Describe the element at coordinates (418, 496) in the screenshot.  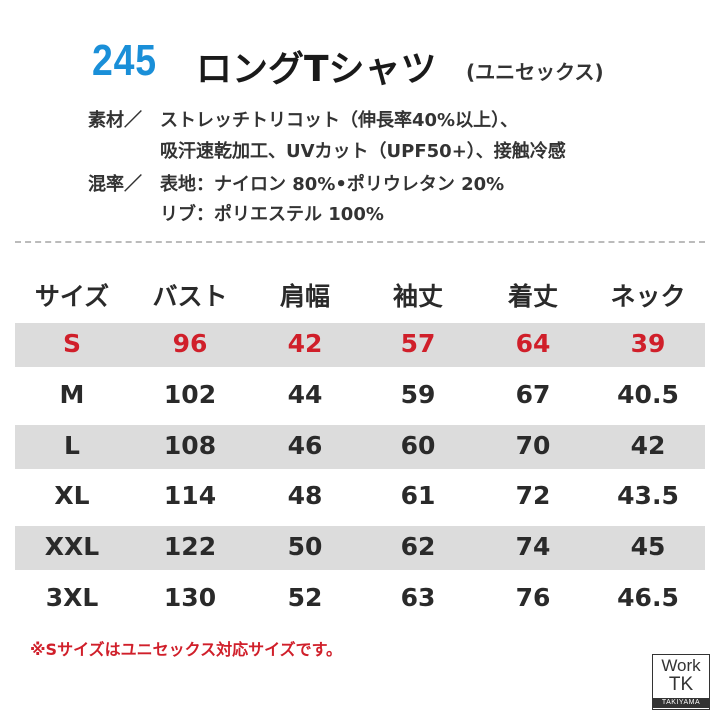
I see `table-cell: 61` at that location.